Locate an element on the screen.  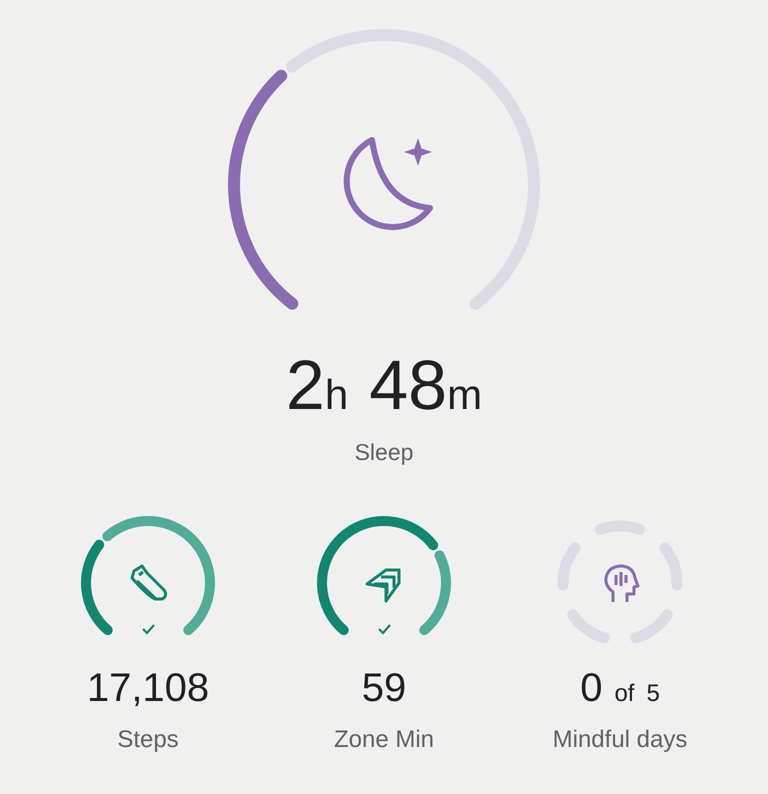
text: Sleep is located at coordinates (384, 453).